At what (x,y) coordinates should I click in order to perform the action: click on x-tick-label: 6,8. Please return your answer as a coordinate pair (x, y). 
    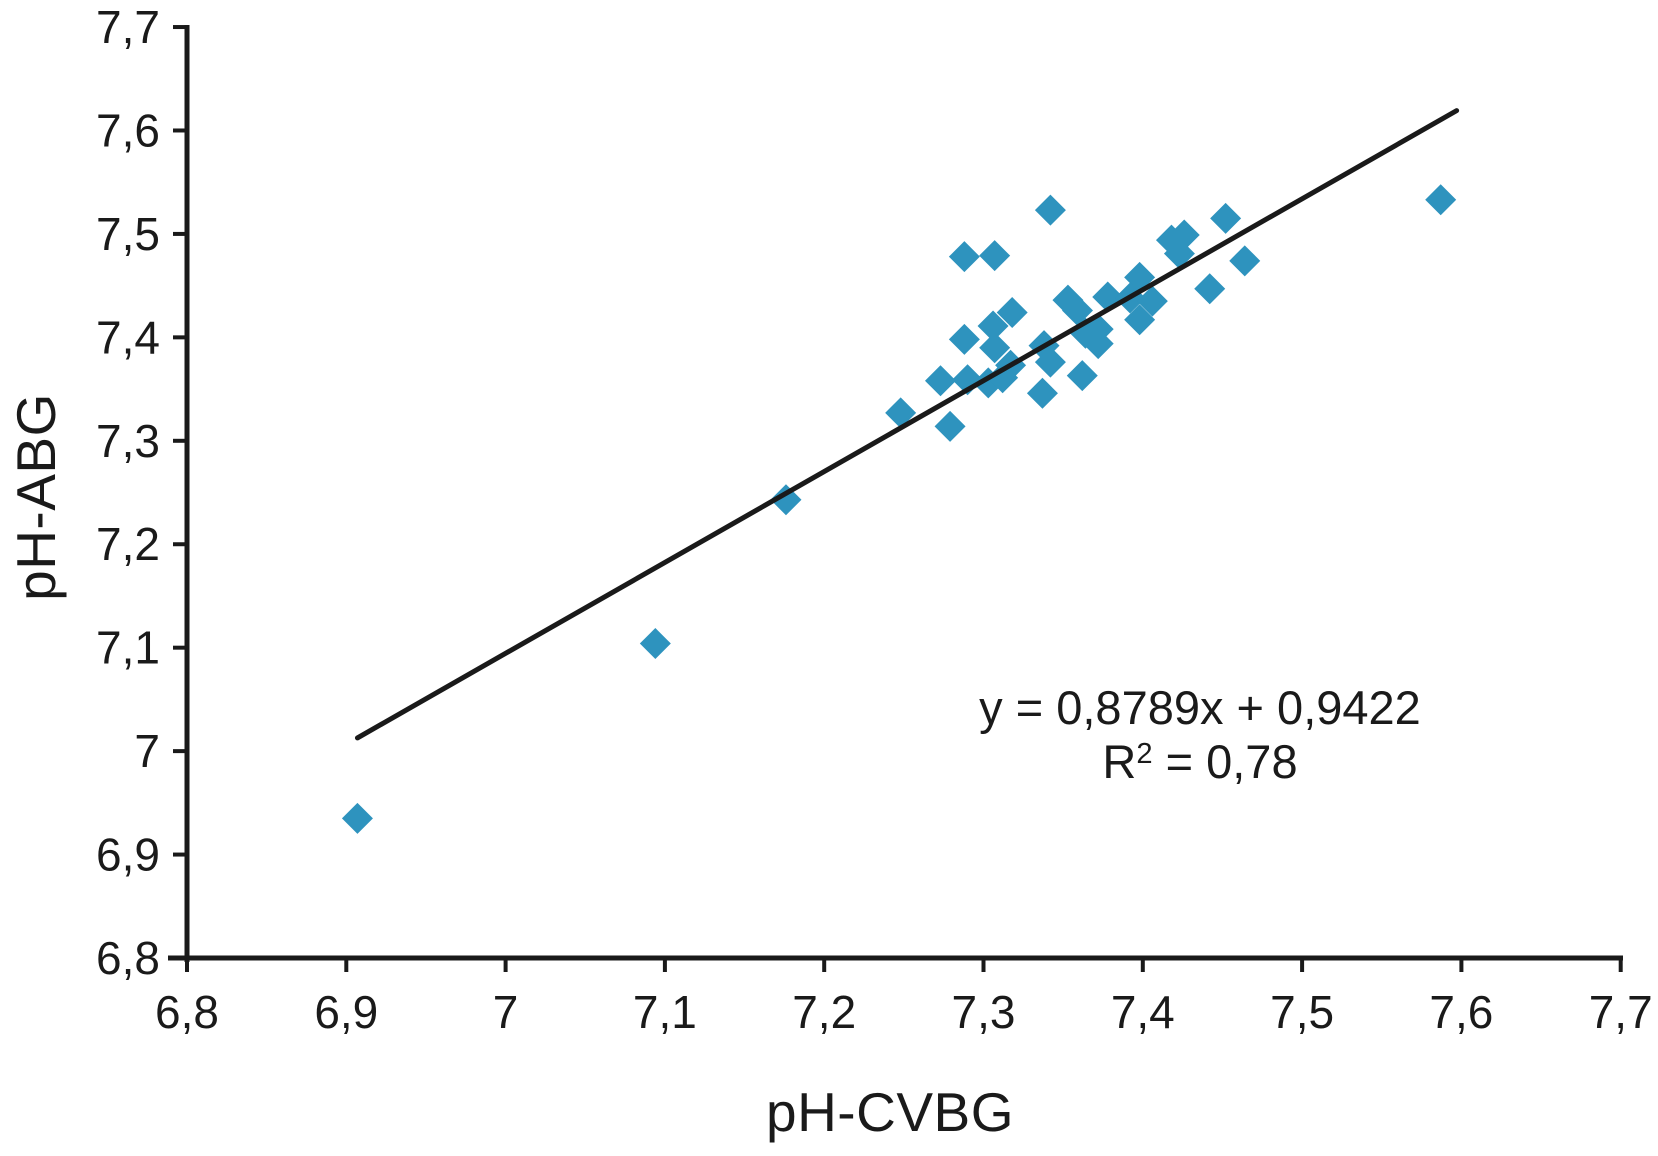
    Looking at the image, I should click on (187, 1012).